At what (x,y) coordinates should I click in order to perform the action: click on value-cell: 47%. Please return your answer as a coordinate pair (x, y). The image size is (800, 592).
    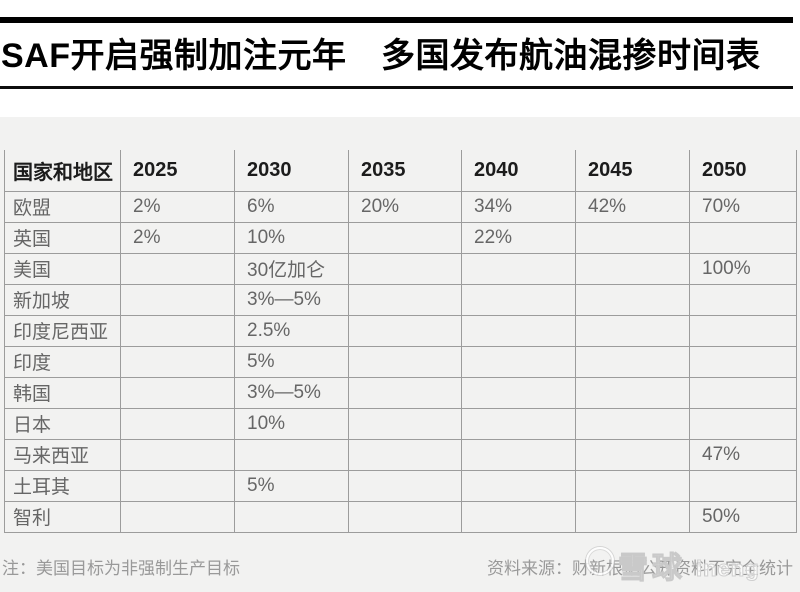
    Looking at the image, I should click on (743, 454).